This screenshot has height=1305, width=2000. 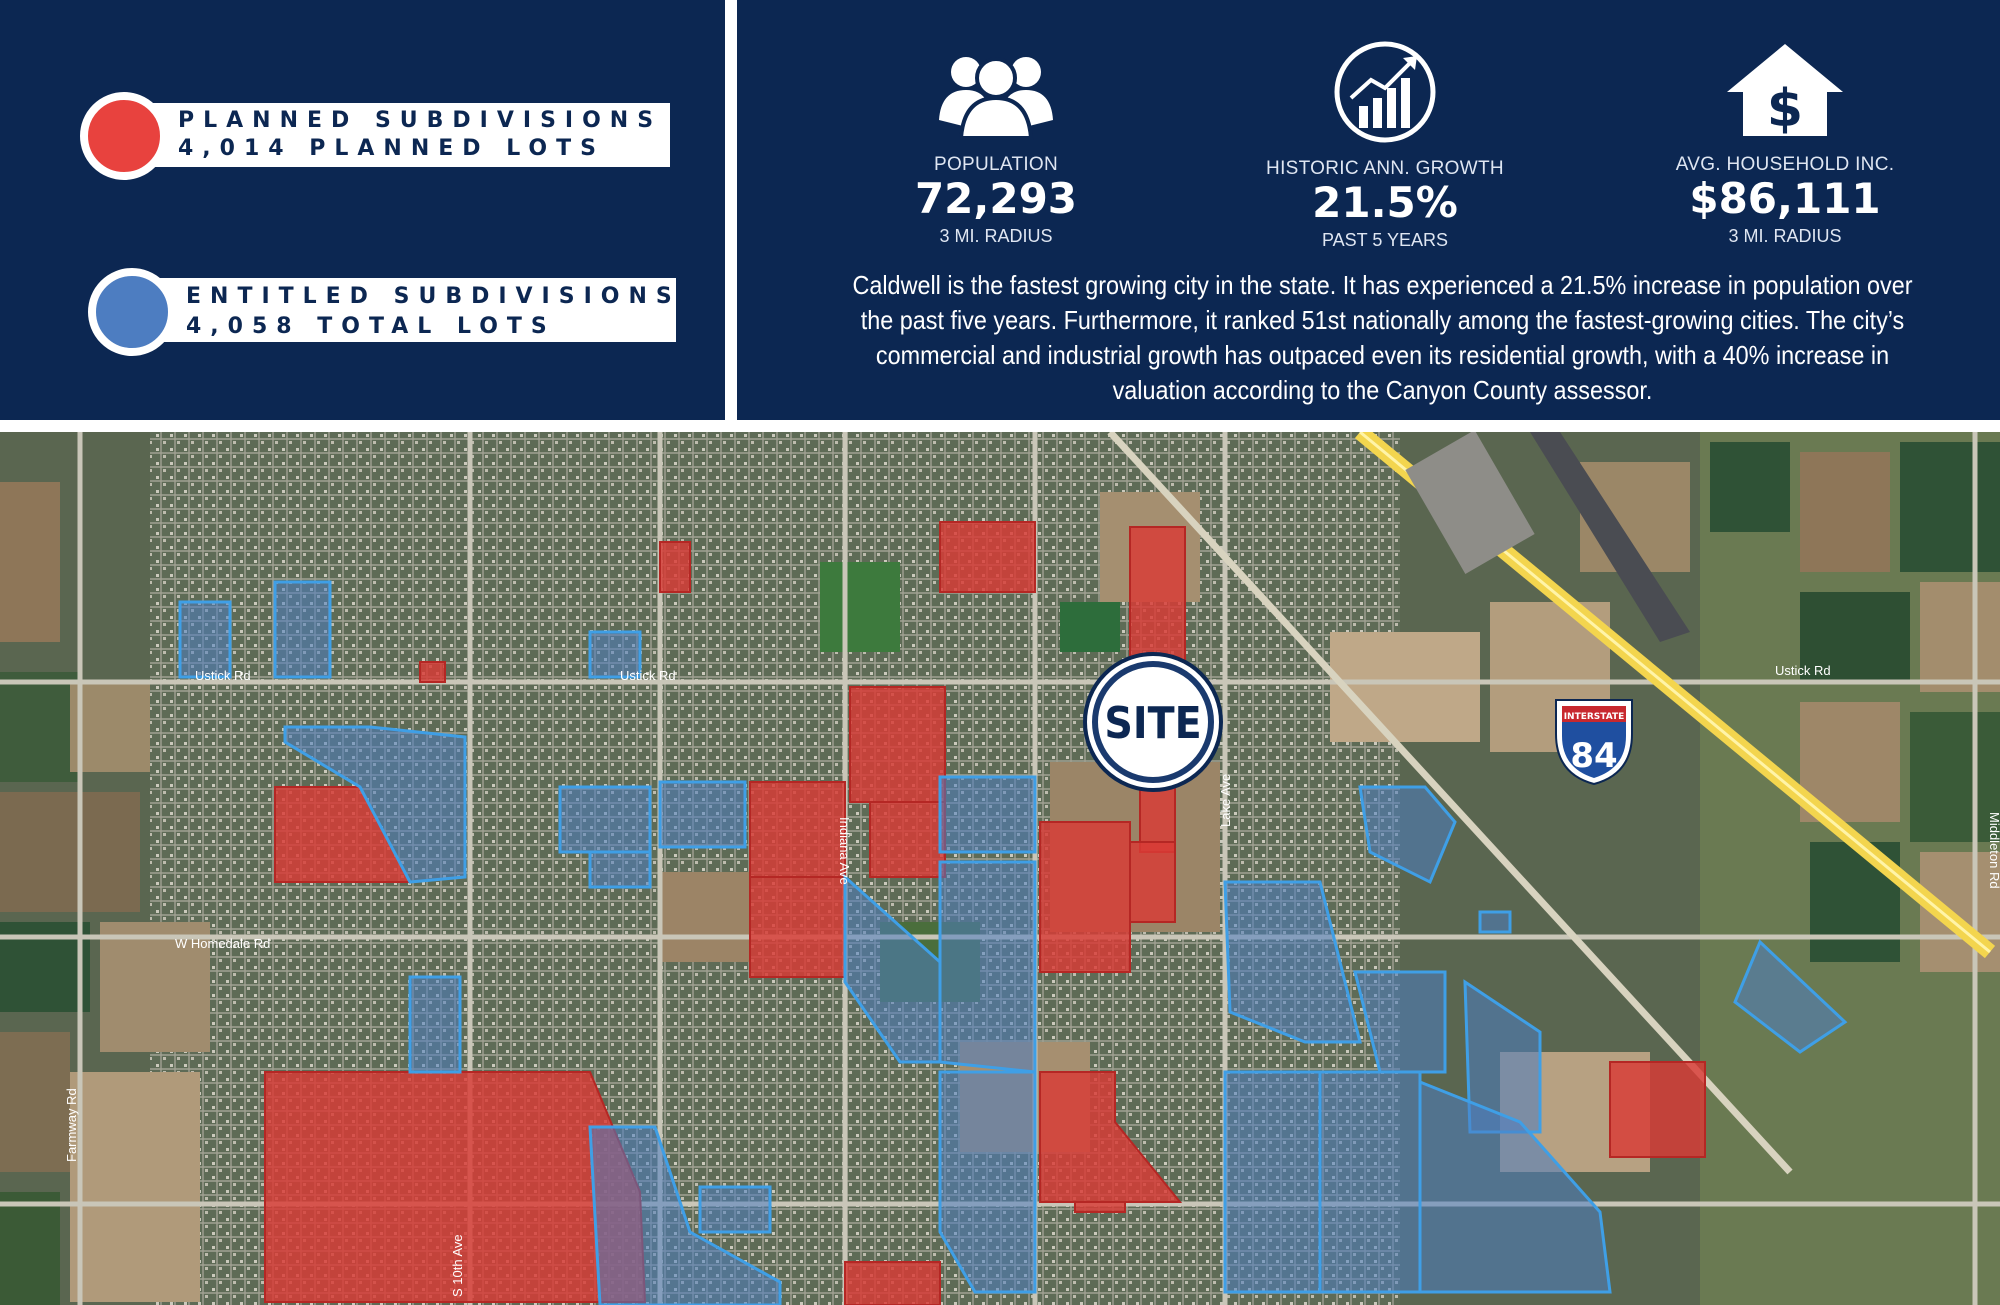 What do you see at coordinates (1385, 92) in the screenshot?
I see `growth-chart-icon` at bounding box center [1385, 92].